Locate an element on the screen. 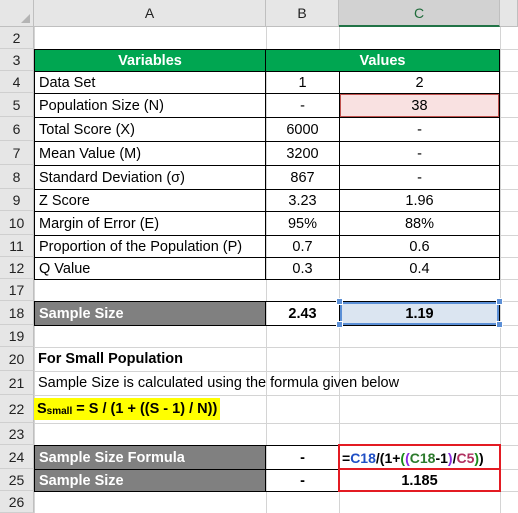 This screenshot has width=518, height=513. formula-equals: = is located at coordinates (346, 457).